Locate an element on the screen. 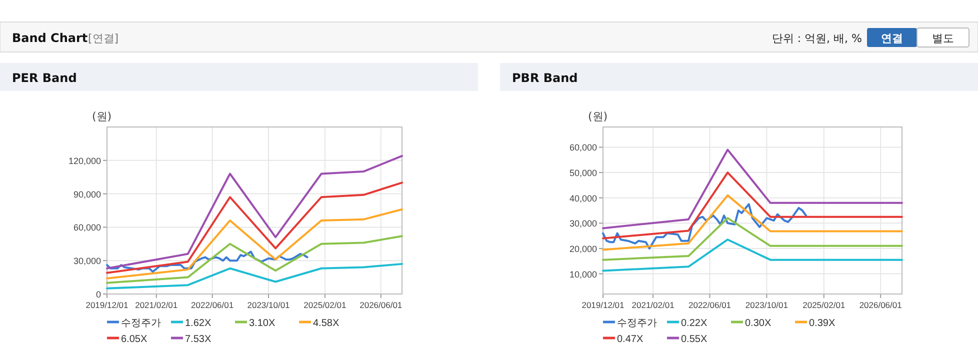 The width and height of the screenshot is (978, 362). y-tick-label: 120,000 is located at coordinates (84, 161).